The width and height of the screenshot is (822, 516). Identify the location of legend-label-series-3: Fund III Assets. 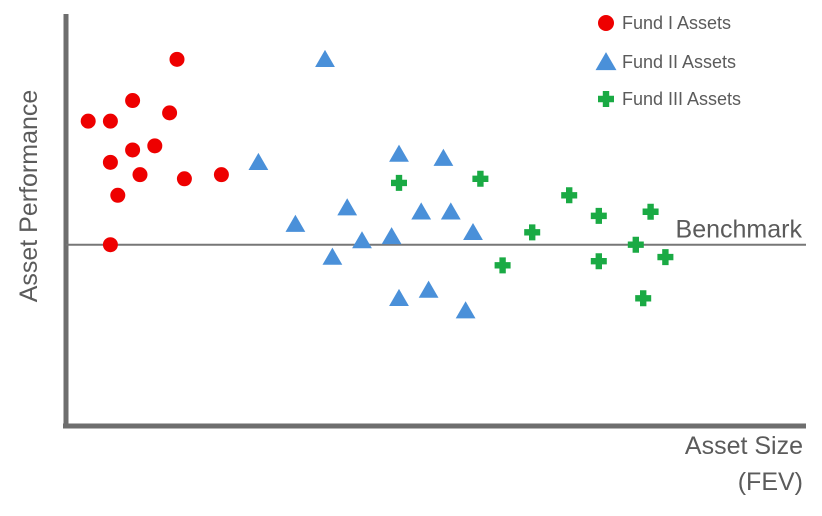
(681, 99).